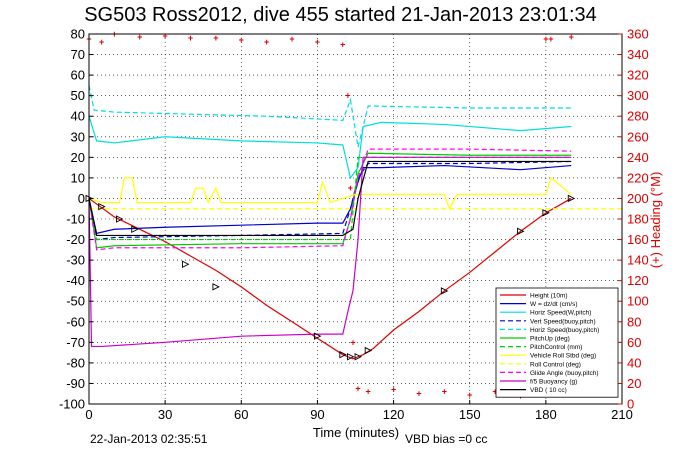 The height and width of the screenshot is (454, 681). Describe the element at coordinates (75, 260) in the screenshot. I see `y-tick-label-left: -30` at that location.